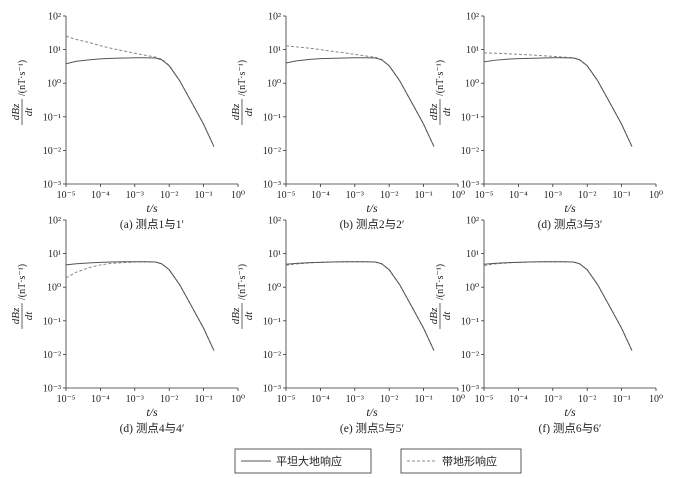 This screenshot has width=700, height=478. What do you see at coordinates (378, 461) in the screenshot?
I see `legend: 平坦大地响应 带地形响应` at bounding box center [378, 461].